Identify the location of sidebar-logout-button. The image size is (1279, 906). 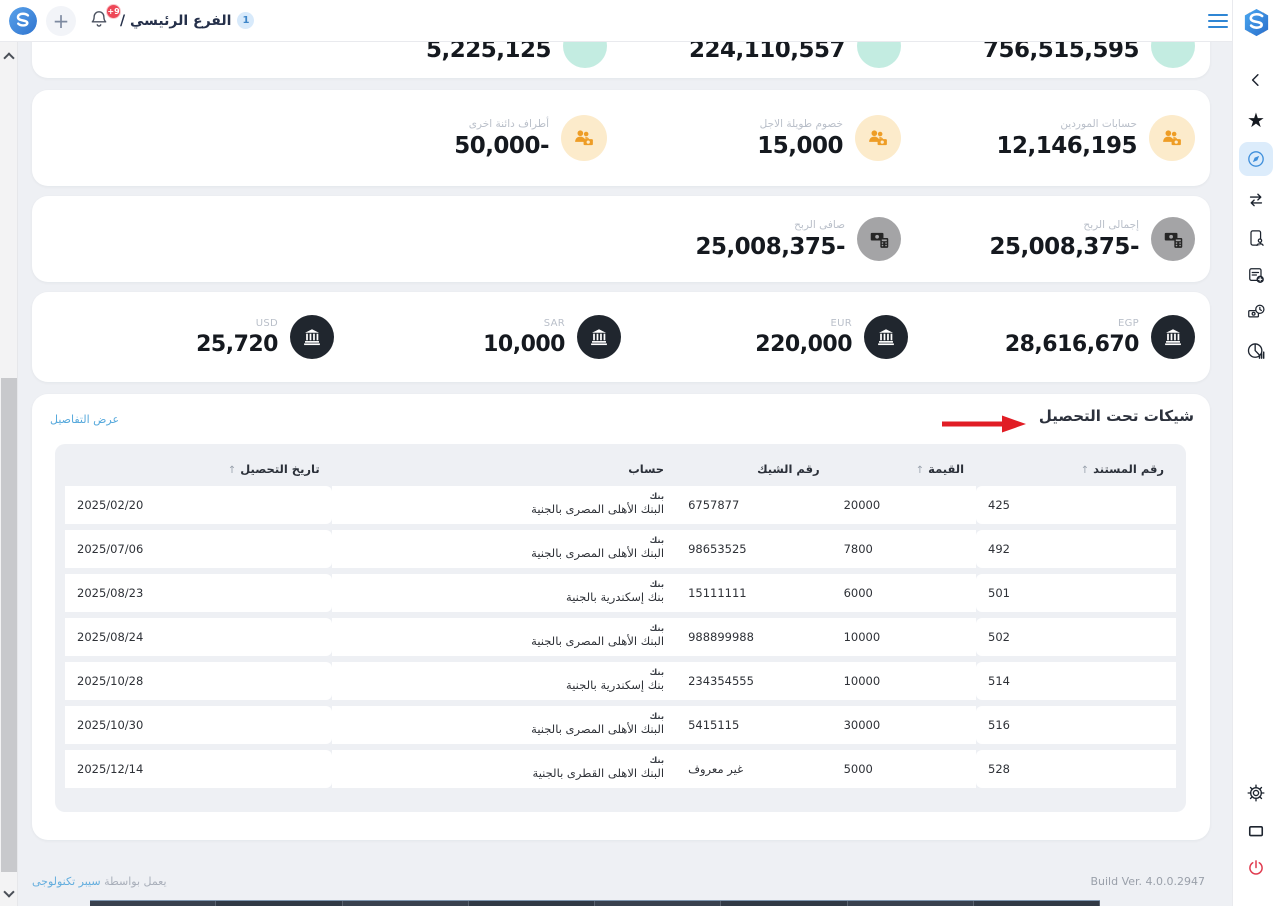
(1256, 868).